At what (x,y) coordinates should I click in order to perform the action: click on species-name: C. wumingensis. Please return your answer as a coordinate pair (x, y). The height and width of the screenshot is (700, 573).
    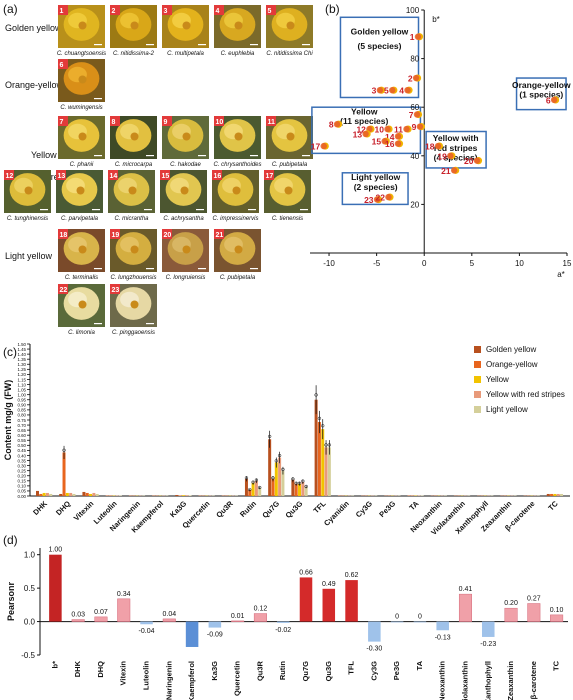
    Looking at the image, I should click on (81, 108).